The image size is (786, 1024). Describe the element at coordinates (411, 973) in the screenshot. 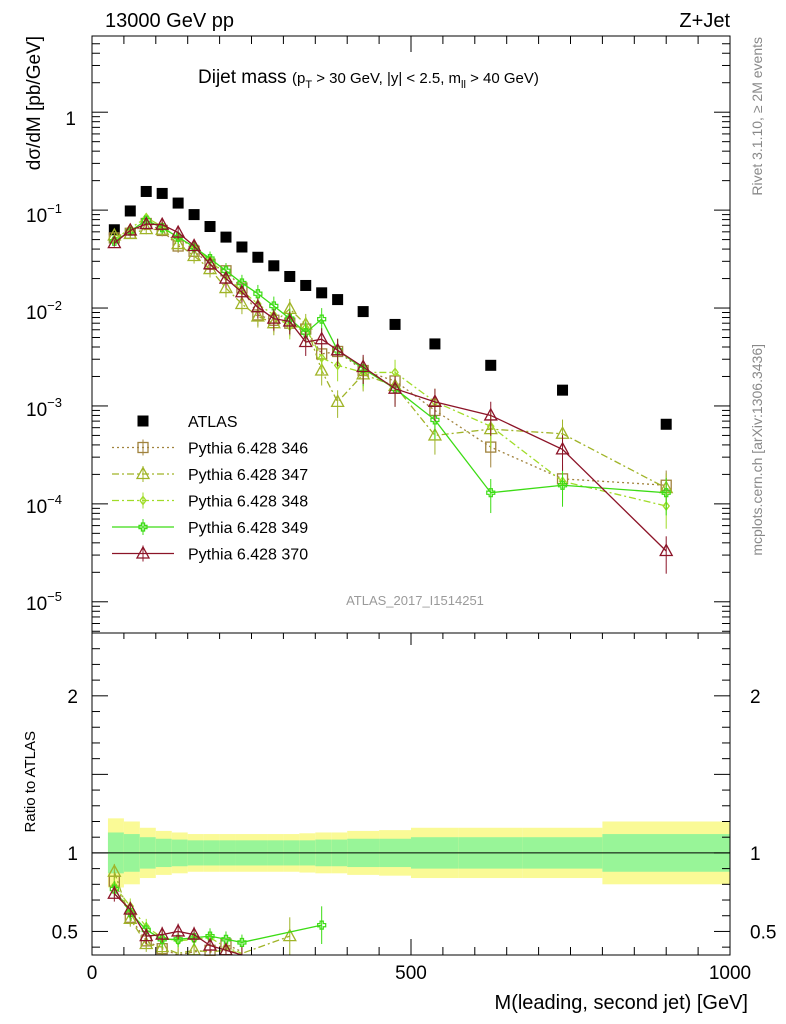

I see `x-tick-label: 500` at that location.